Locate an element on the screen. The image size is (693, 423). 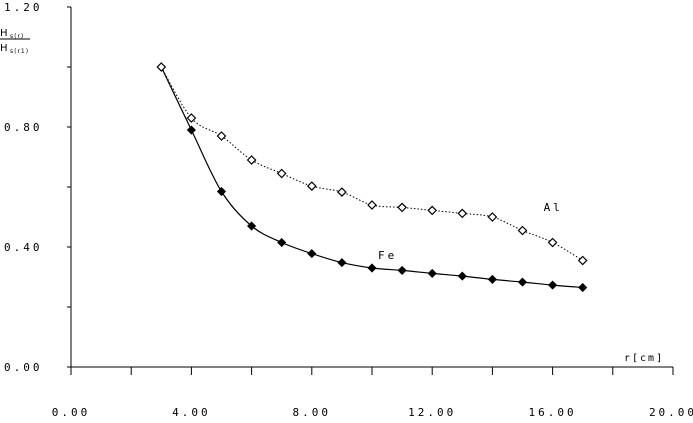
x-tick-label: 16.00 is located at coordinates (553, 412).